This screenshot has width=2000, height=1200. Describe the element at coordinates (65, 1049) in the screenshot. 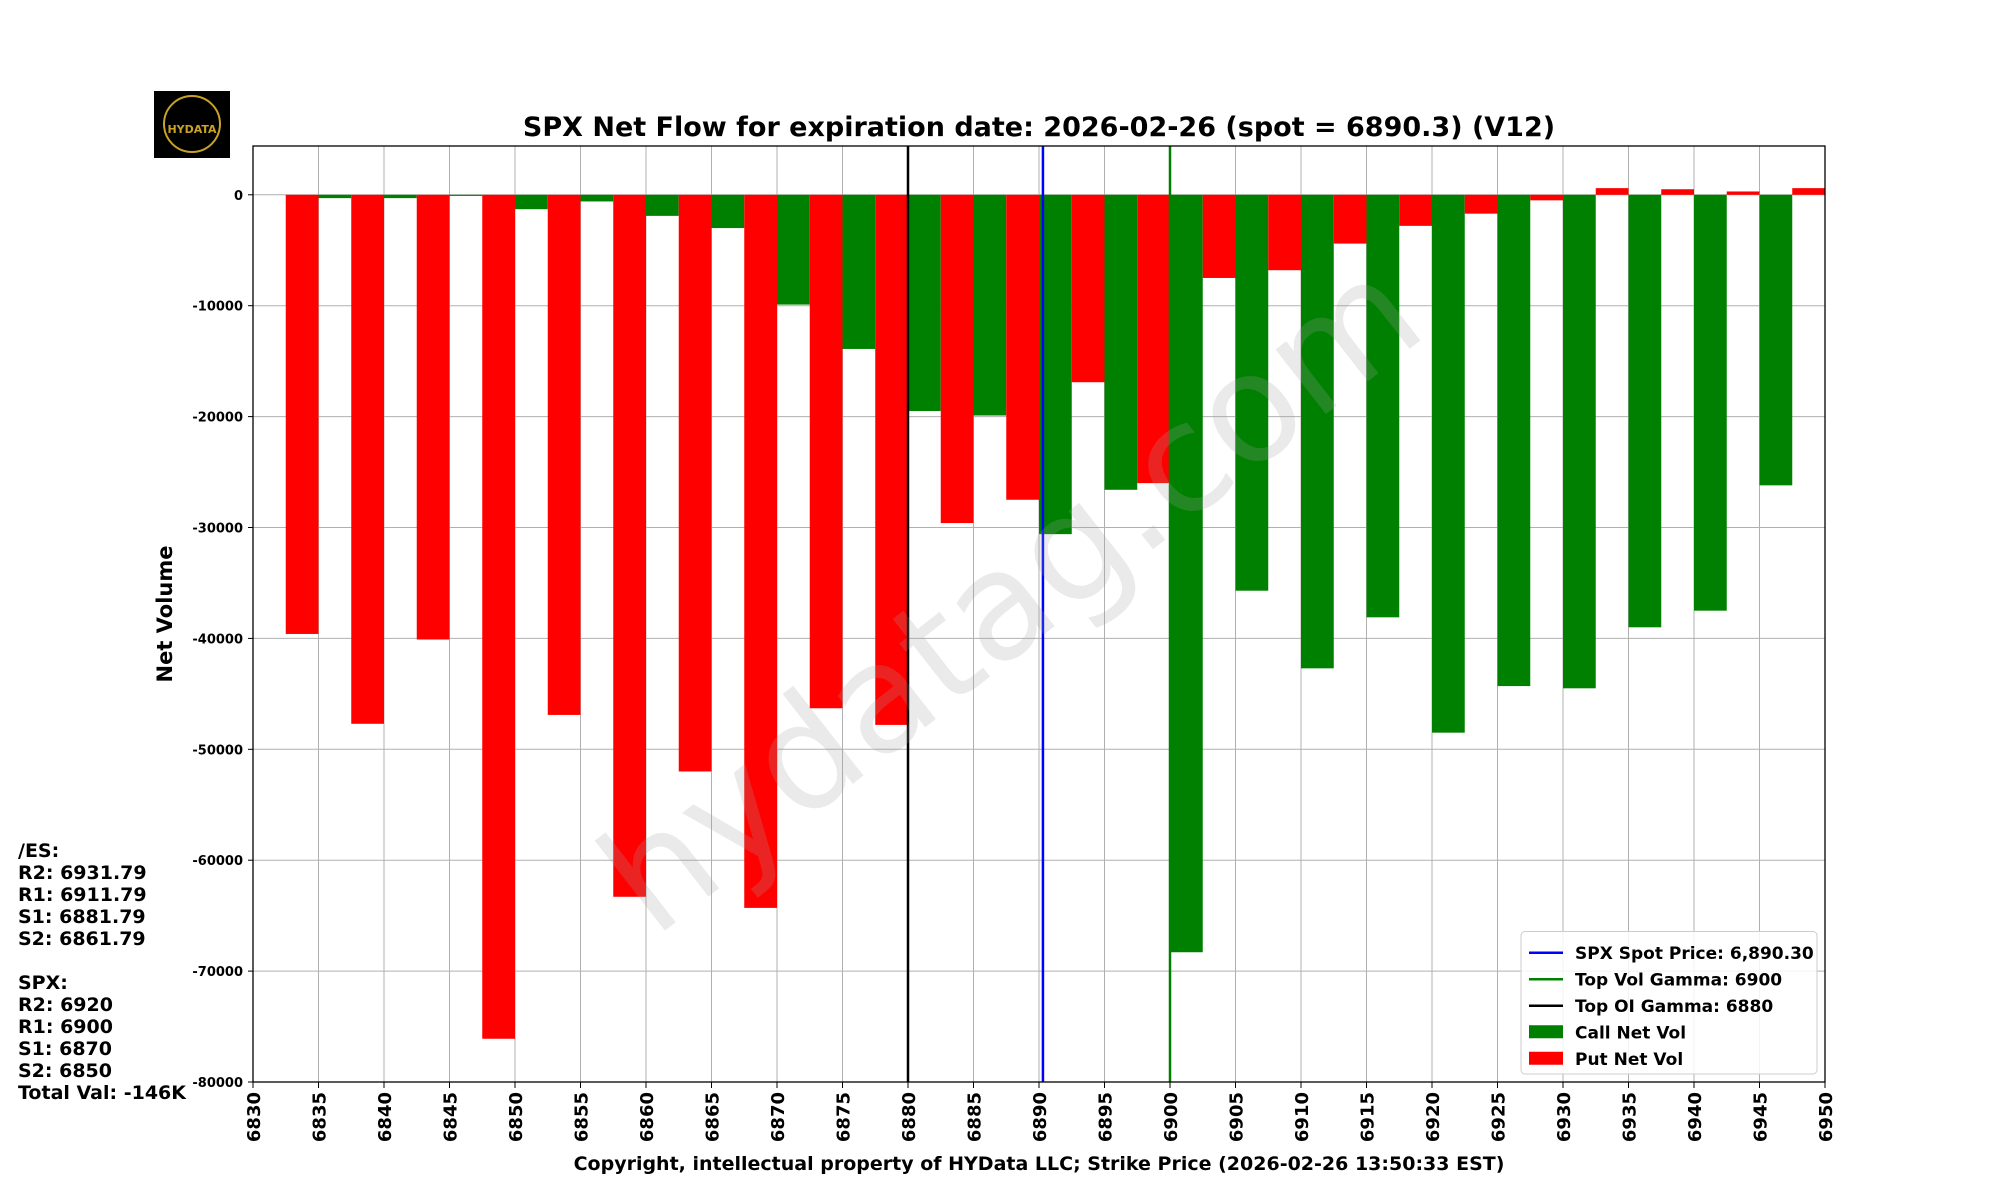

I see `sidebar-line: S1: 6870` at that location.